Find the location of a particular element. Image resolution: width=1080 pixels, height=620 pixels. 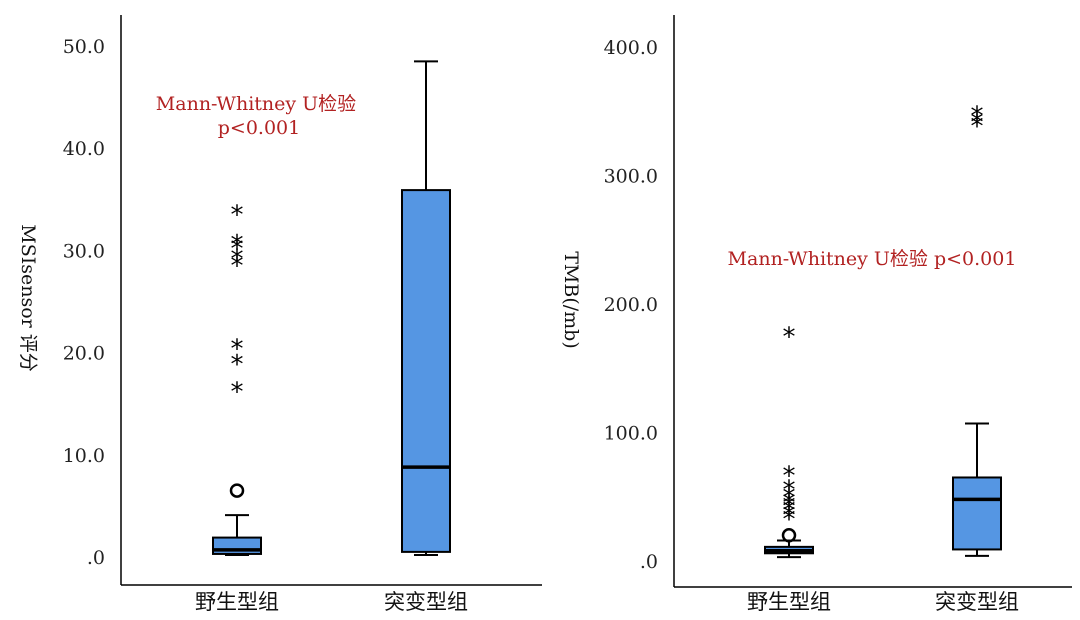

y-tick-label: 40.0 is located at coordinates (84, 149).